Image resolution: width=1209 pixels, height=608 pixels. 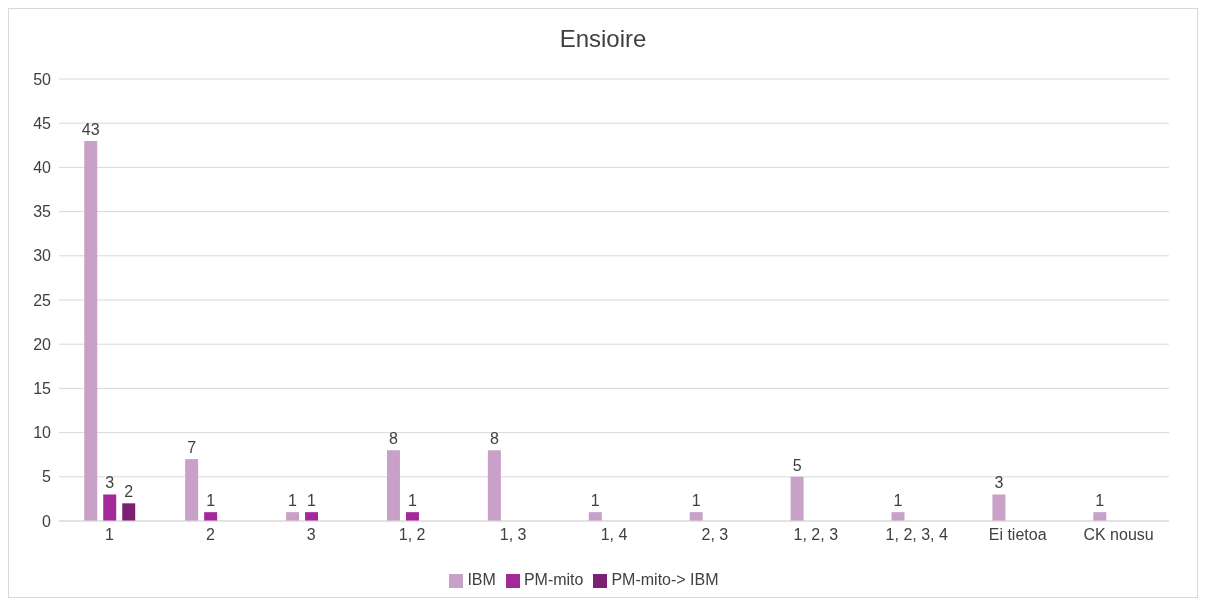 I want to click on data-label: 5, so click(x=797, y=465).